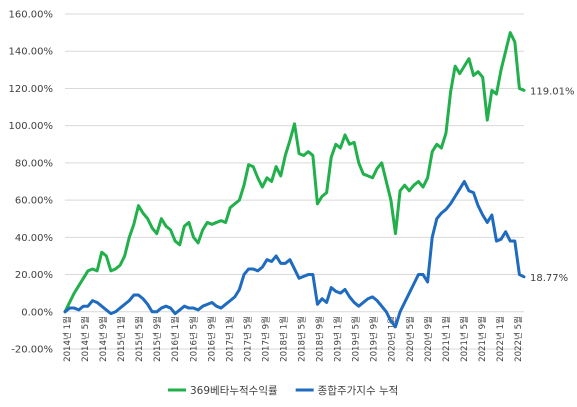  I want to click on x-tick-label: 2021년 1월, so click(446, 339).